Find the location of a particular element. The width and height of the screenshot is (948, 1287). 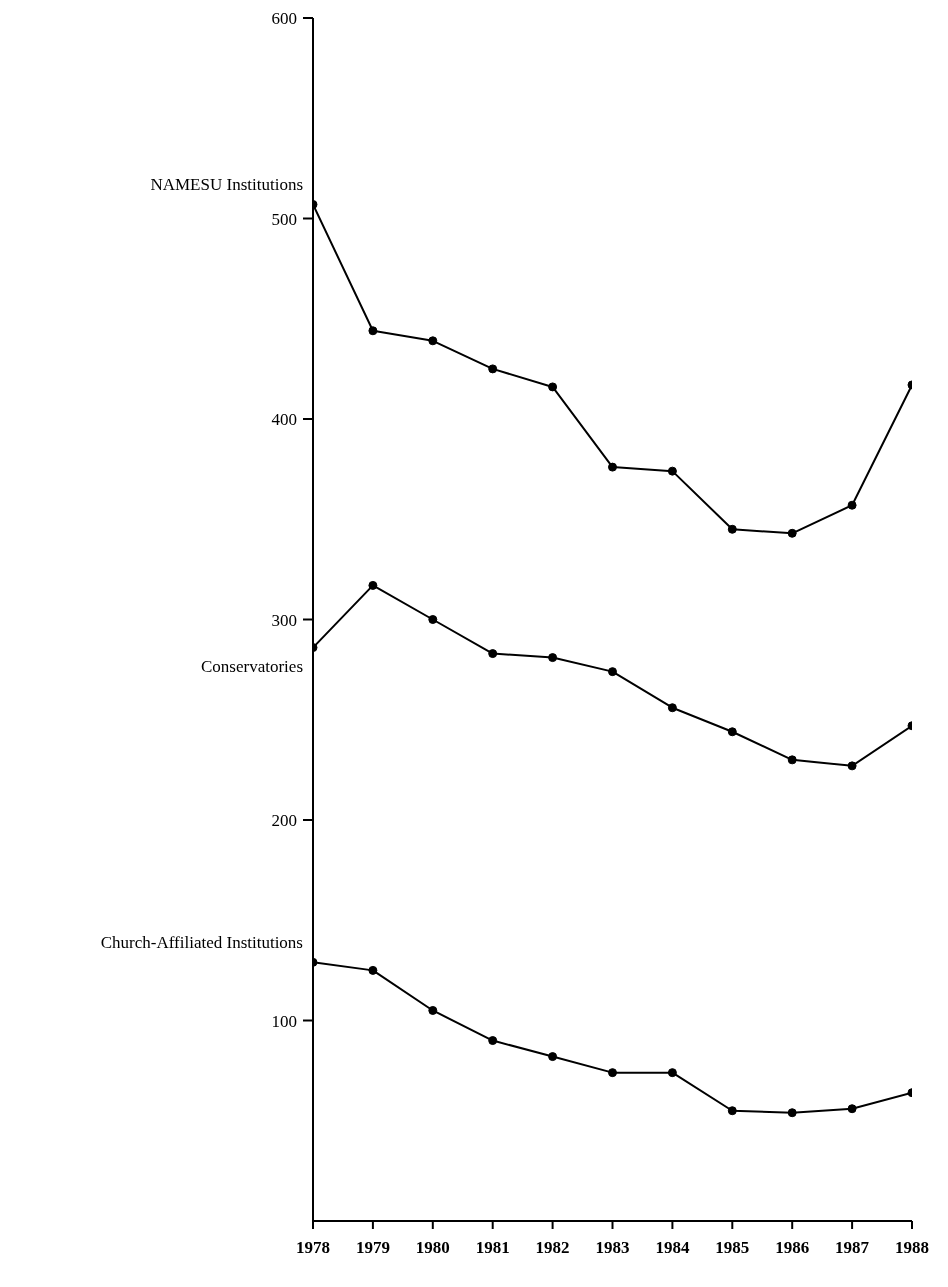

x-tick-label: 1978 is located at coordinates (313, 1247).